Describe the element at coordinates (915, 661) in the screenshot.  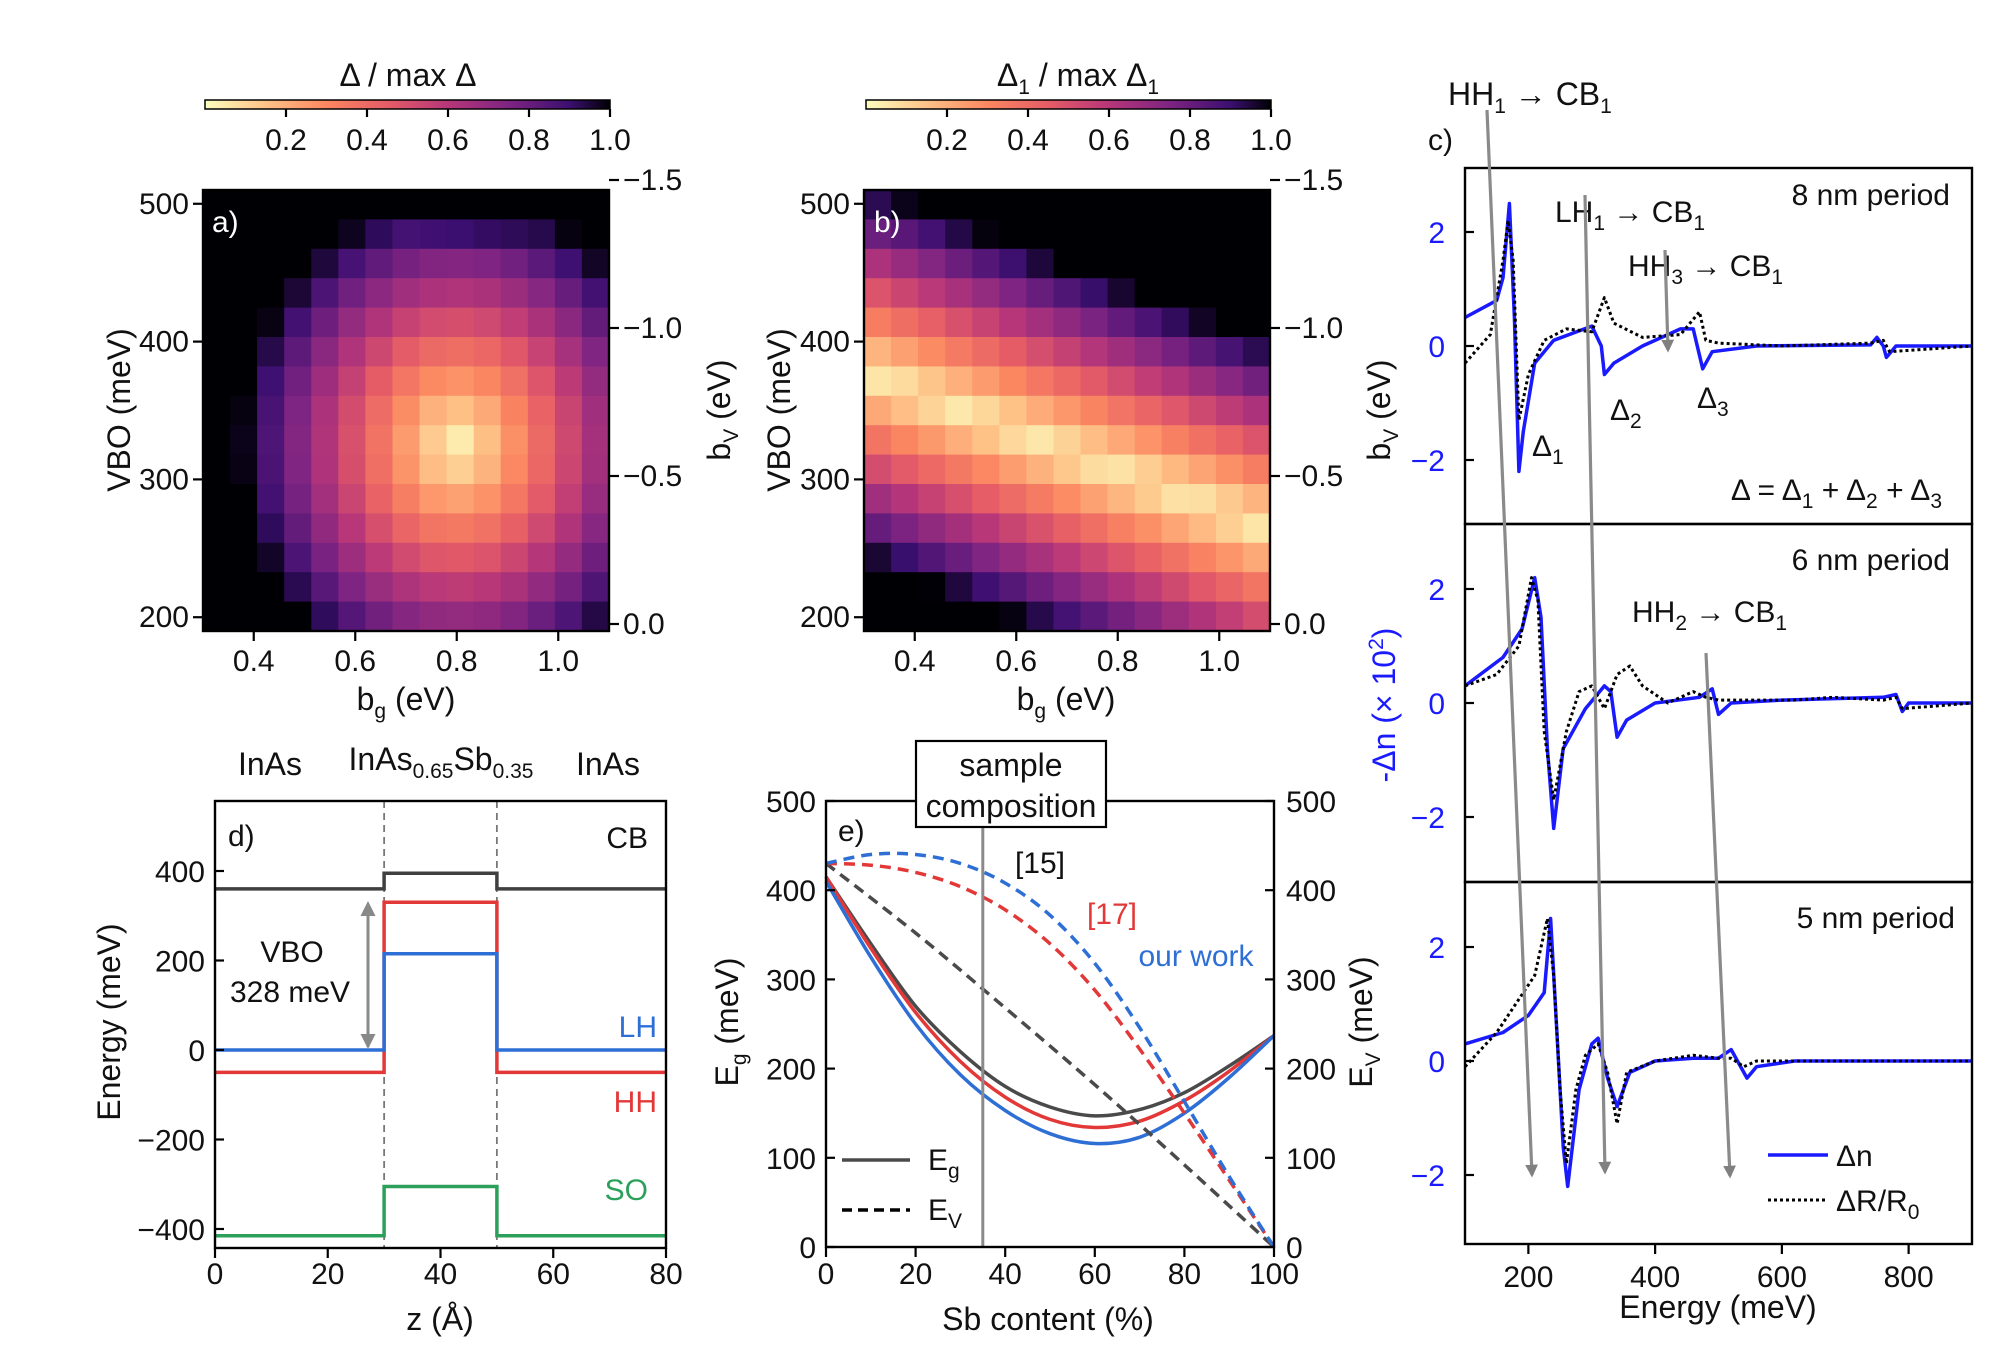
I see `xtick-label: 0.4` at that location.